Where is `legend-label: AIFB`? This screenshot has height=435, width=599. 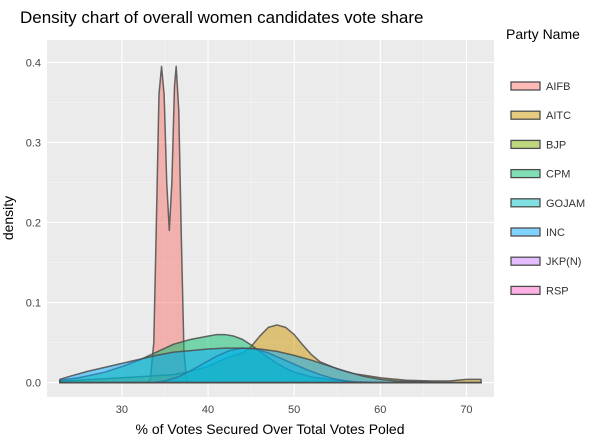
legend-label: AIFB is located at coordinates (558, 87).